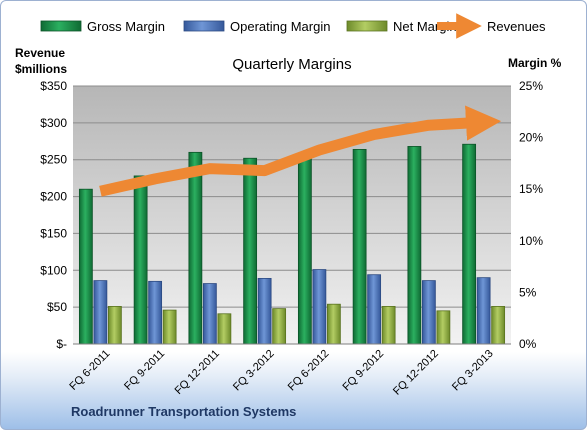 The image size is (587, 430). I want to click on x-tick-label: FQ 3-2013, so click(473, 371).